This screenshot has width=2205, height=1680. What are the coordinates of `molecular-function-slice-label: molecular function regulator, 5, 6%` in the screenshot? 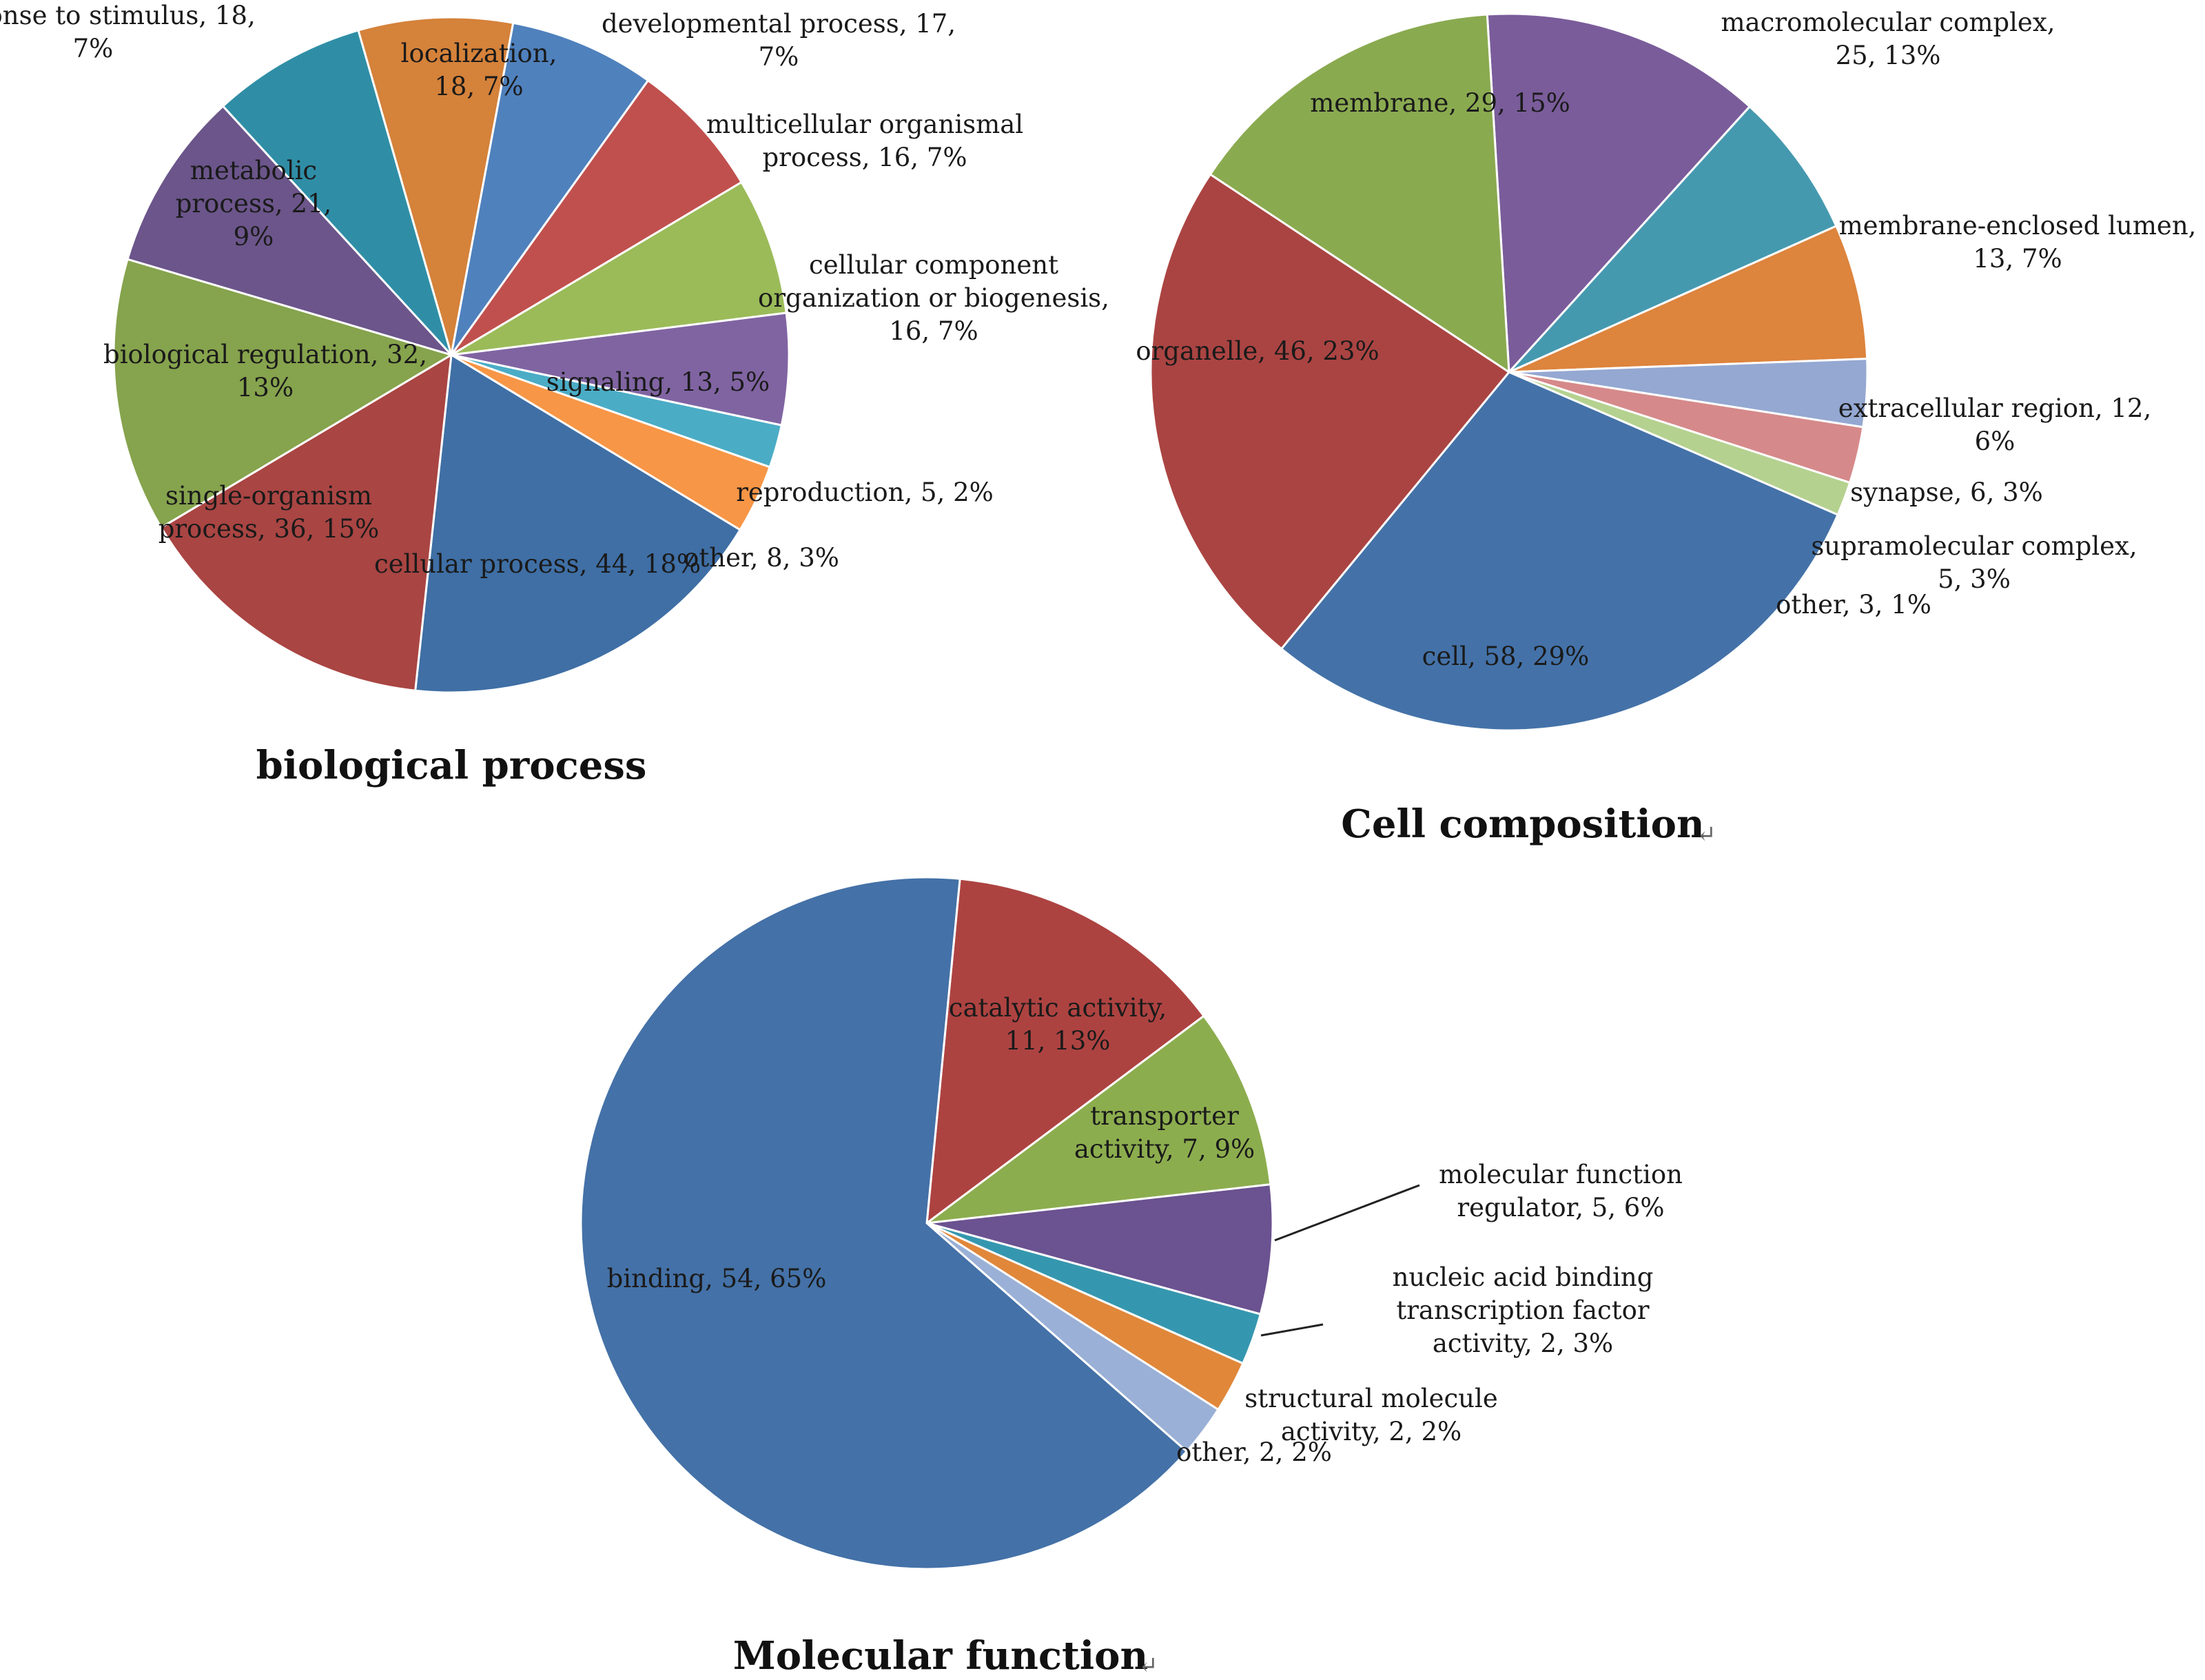 It's located at (1561, 1191).